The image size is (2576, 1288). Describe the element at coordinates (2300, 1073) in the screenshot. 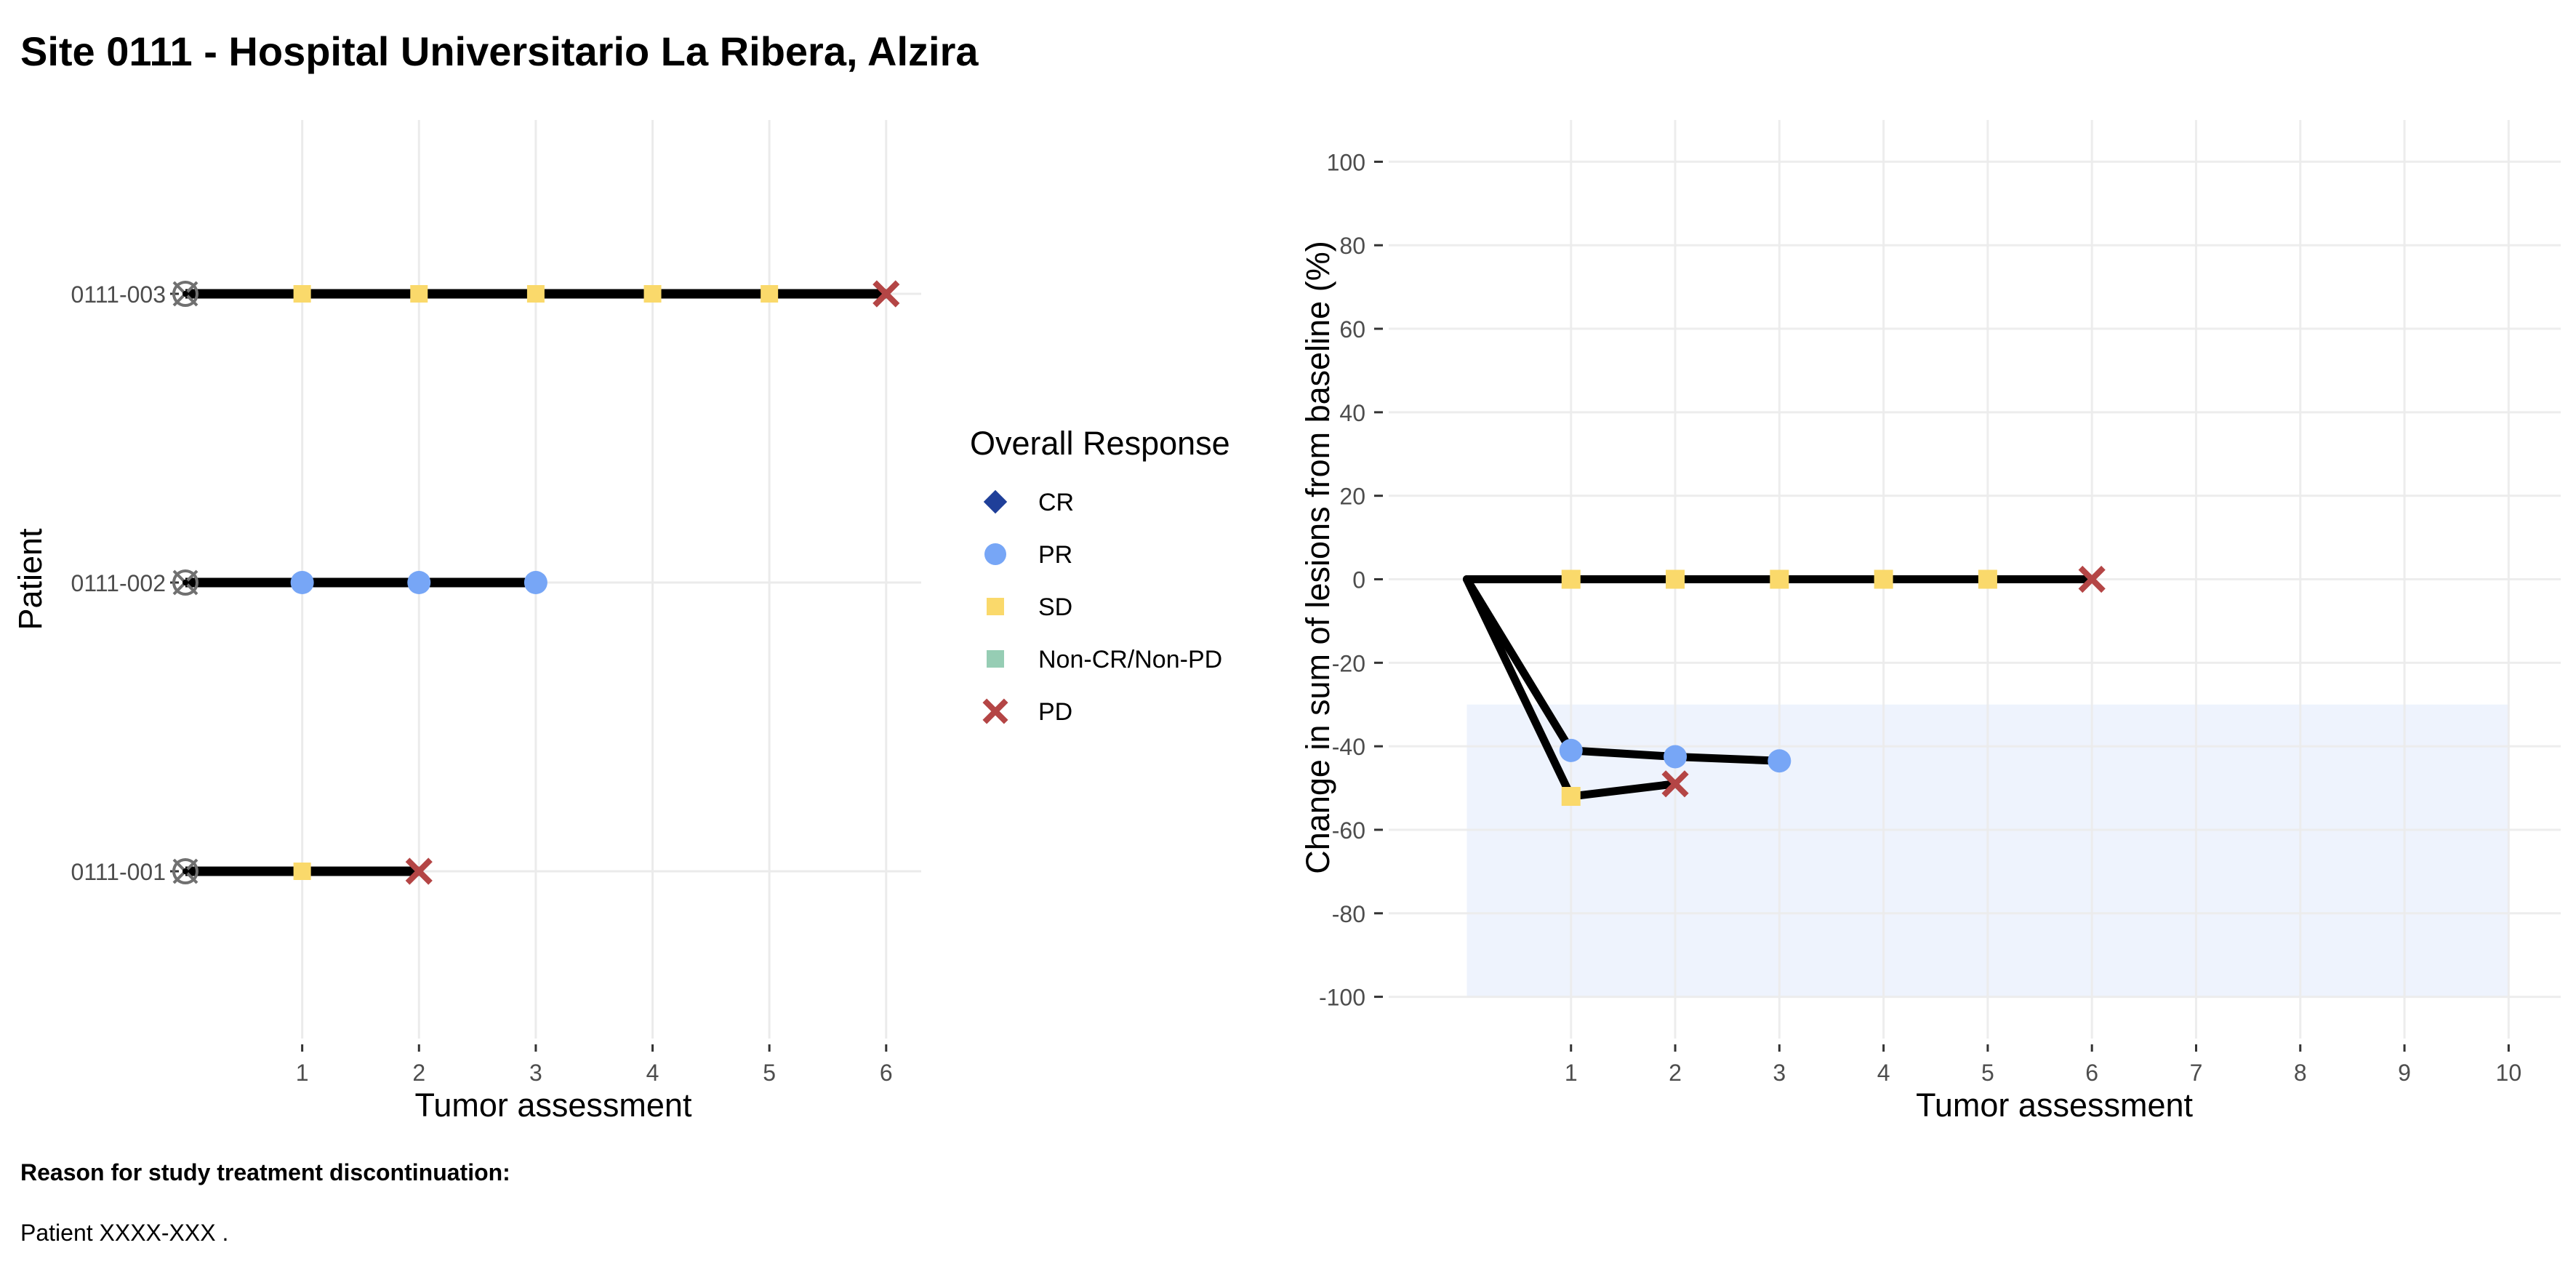

I see `x-tick-label: 8` at that location.